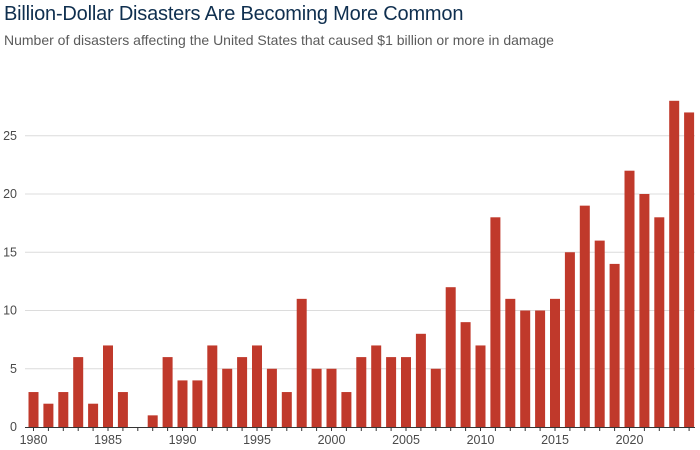  What do you see at coordinates (331, 397) in the screenshot?
I see `bar-2000` at bounding box center [331, 397].